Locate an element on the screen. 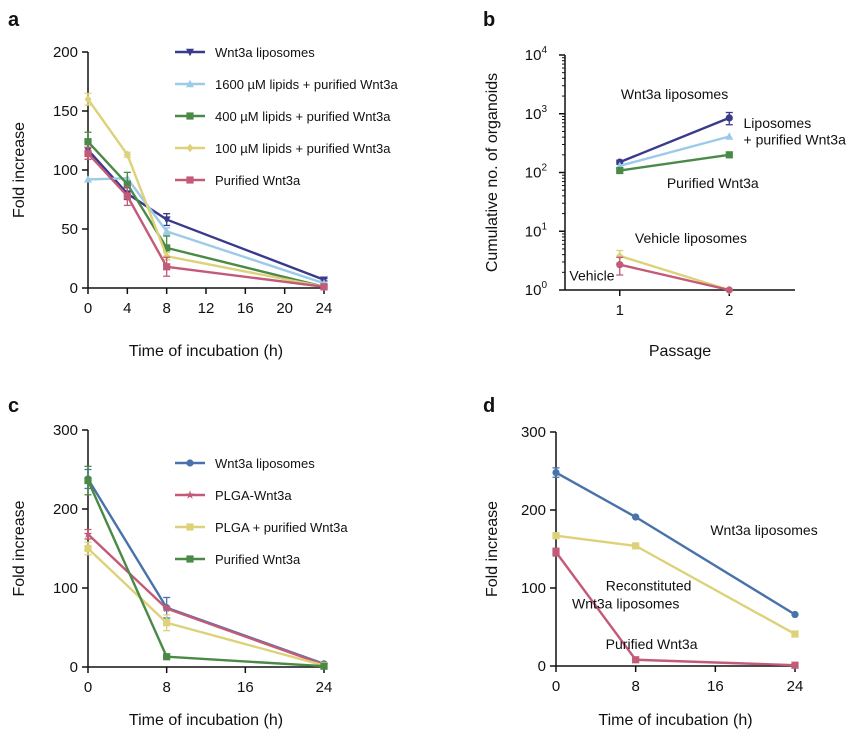 The width and height of the screenshot is (865, 733). legend-entry: 100 µM lipids + purified Wnt3a is located at coordinates (303, 148).